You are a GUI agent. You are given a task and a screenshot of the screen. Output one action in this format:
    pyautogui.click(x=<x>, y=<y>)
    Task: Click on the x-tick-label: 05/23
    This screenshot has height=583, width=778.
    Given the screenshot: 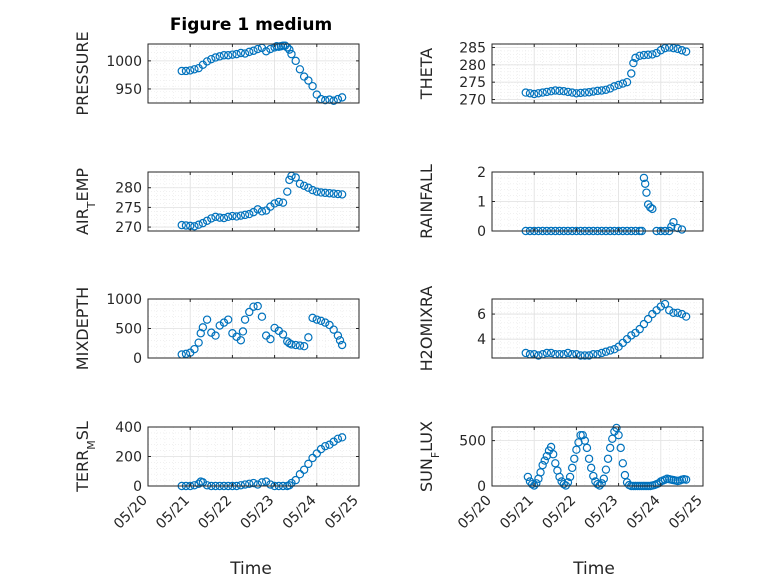 What is the action you would take?
    pyautogui.click(x=258, y=513)
    